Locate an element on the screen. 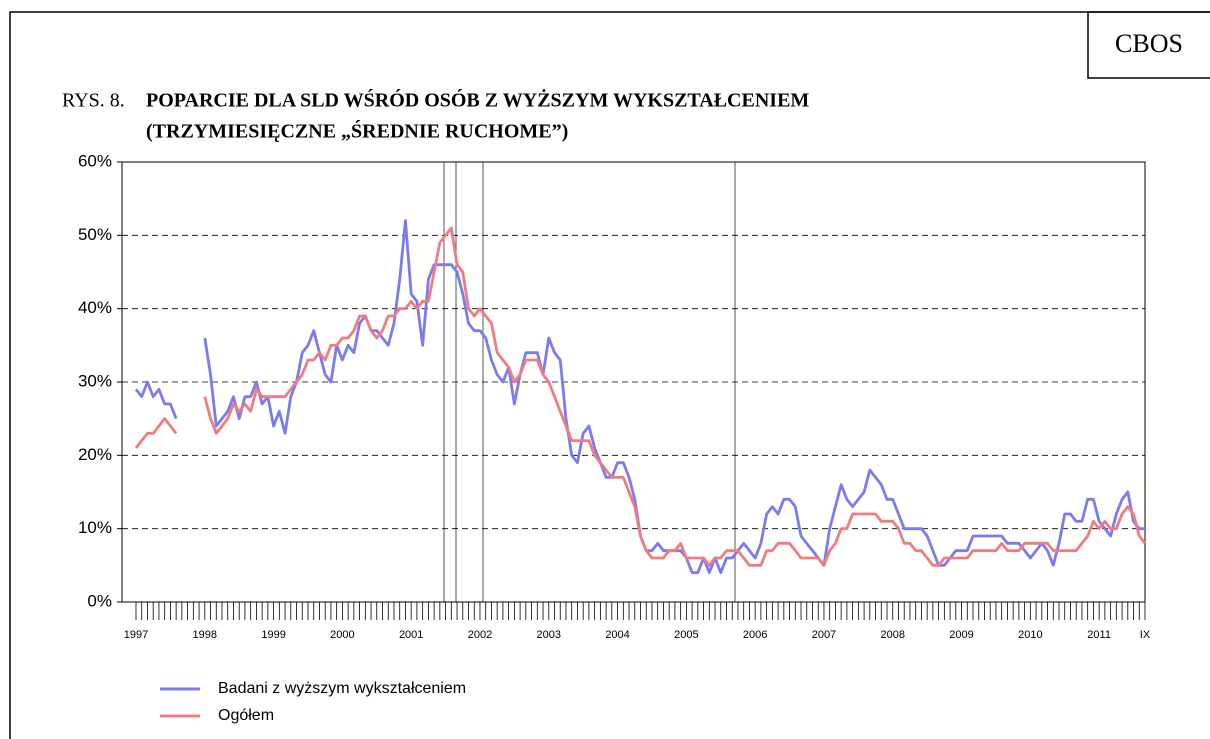 Image resolution: width=1210 pixels, height=739 pixels. x-tick-label: 1998 is located at coordinates (205, 635).